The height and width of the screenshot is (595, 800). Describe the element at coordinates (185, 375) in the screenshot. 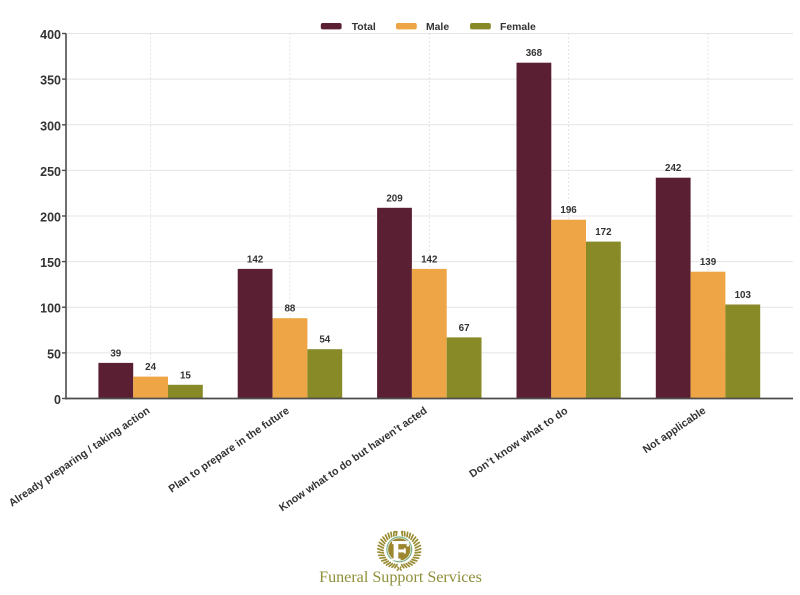

I see `svg-text: 15` at that location.